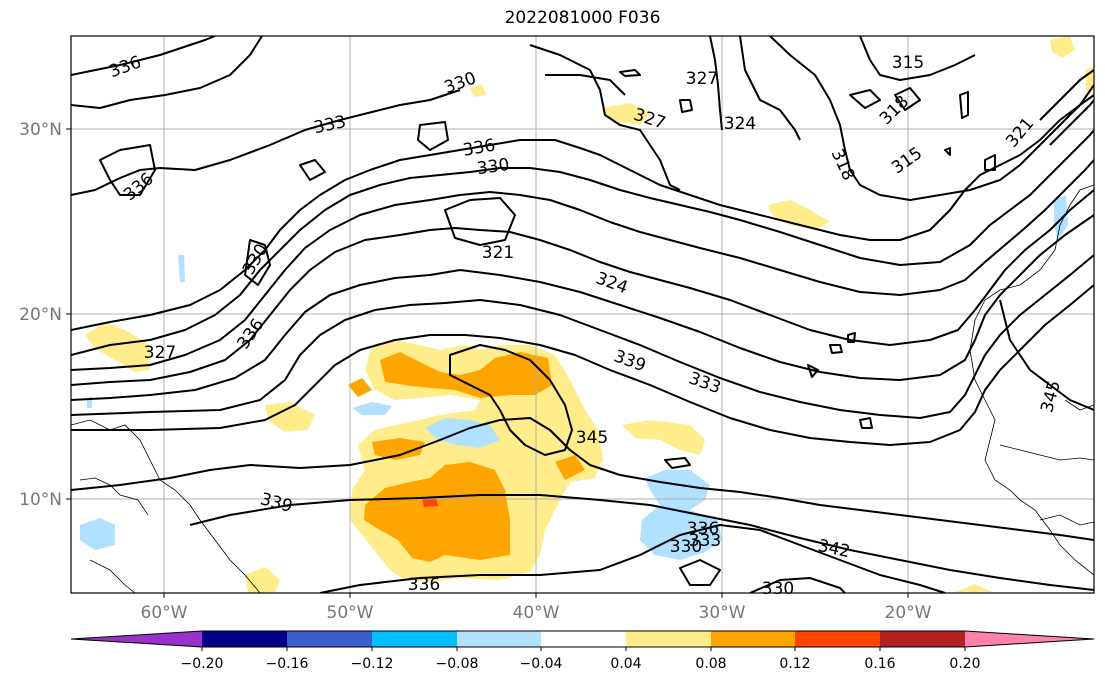 This screenshot has height=685, width=1105. Describe the element at coordinates (164, 613) in the screenshot. I see `lon-label-60w: 60°W` at that location.